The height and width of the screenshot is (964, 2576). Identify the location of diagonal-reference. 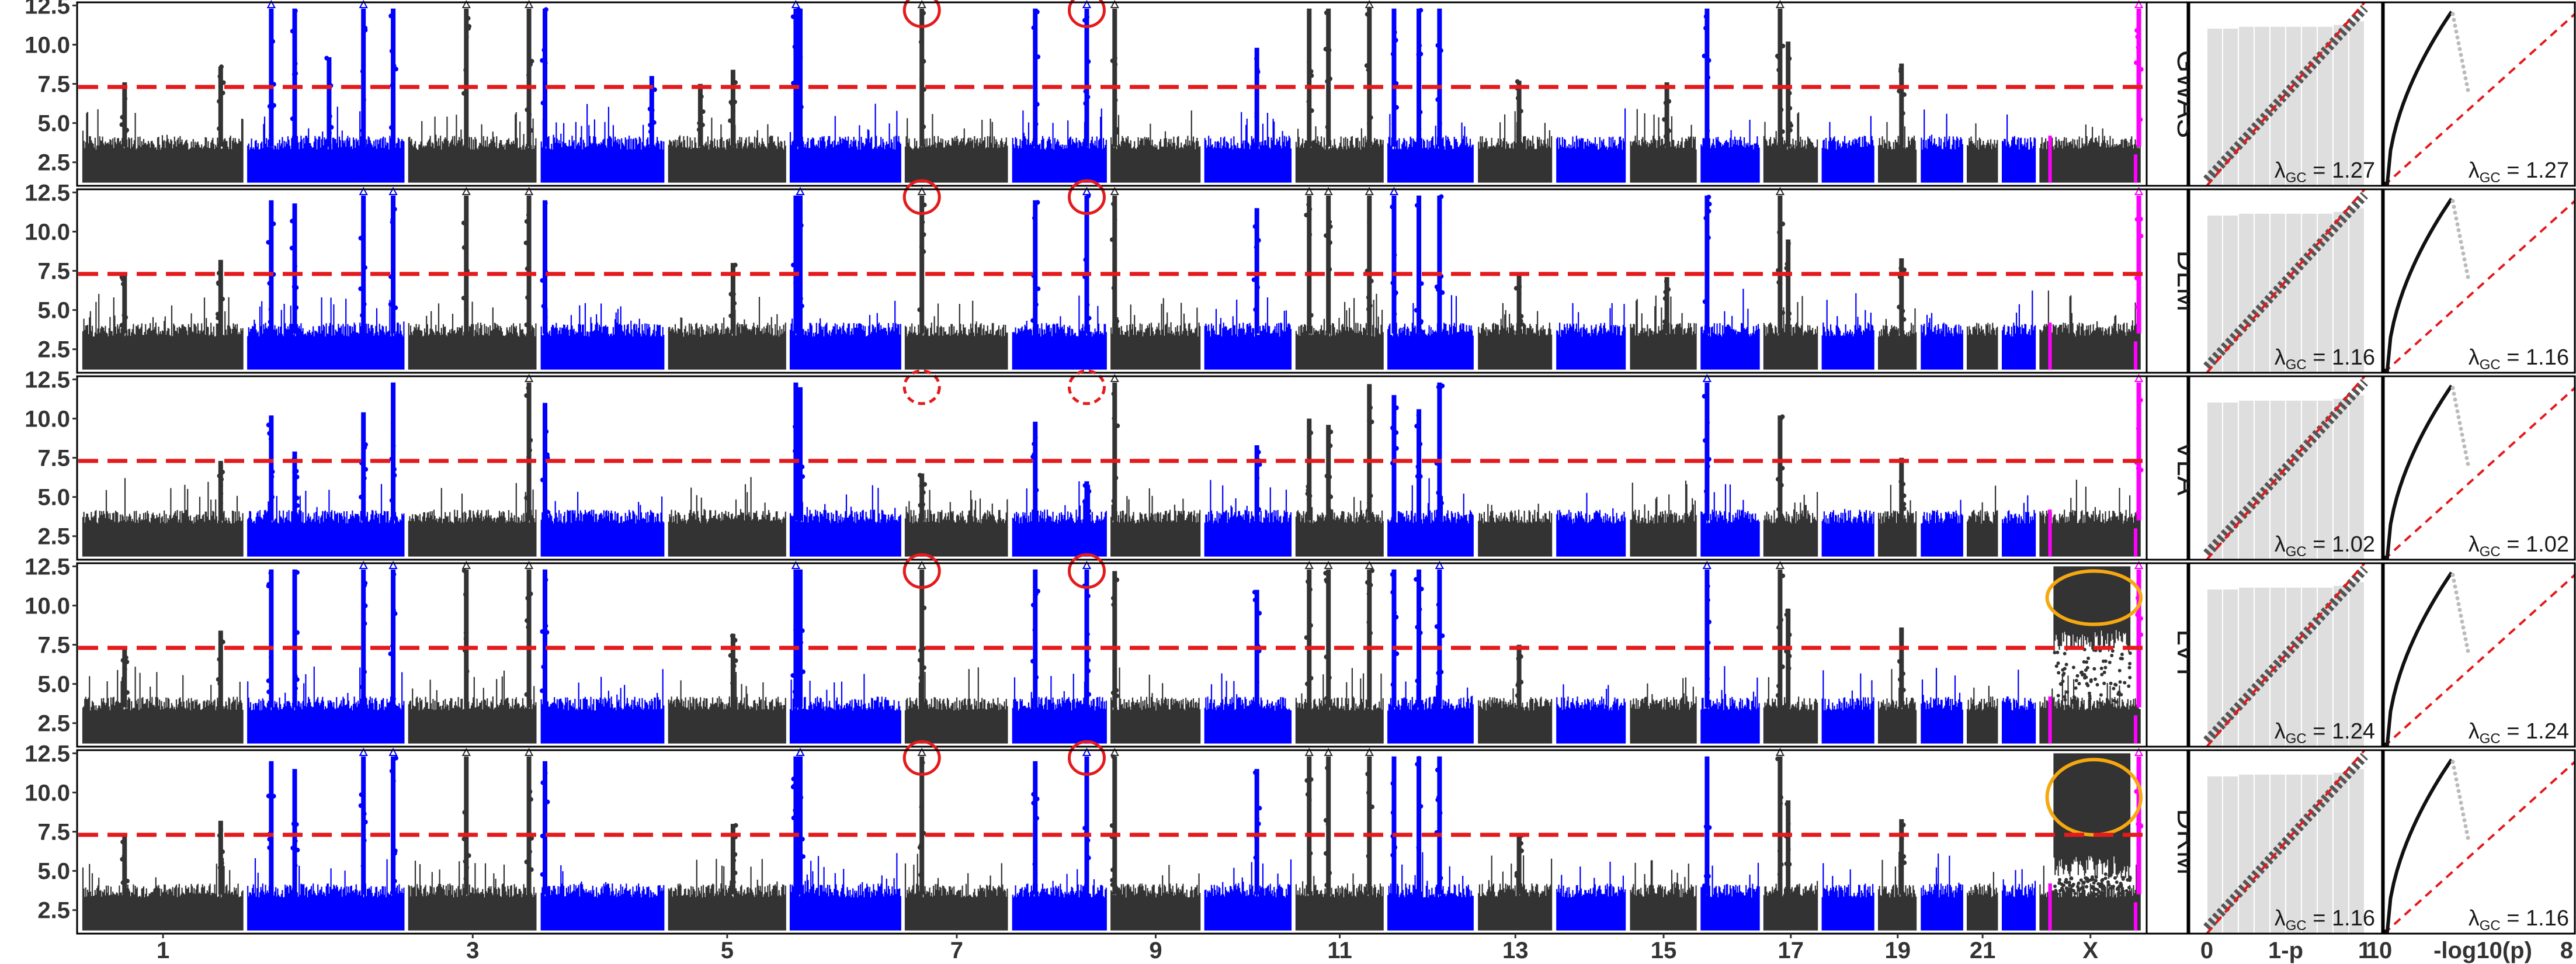
(2286, 468).